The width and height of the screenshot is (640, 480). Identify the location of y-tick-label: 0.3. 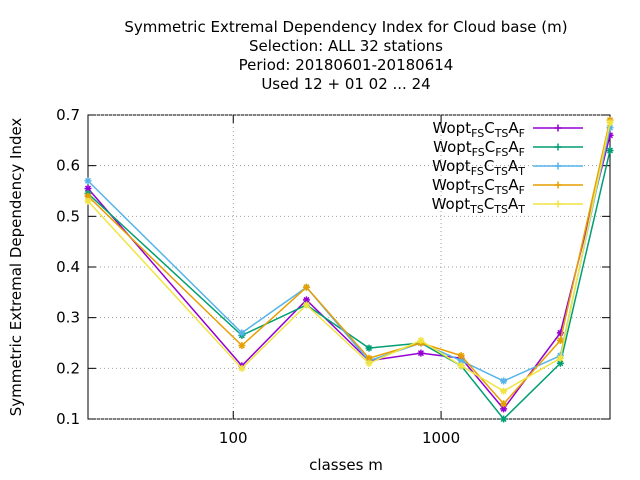
(68, 318).